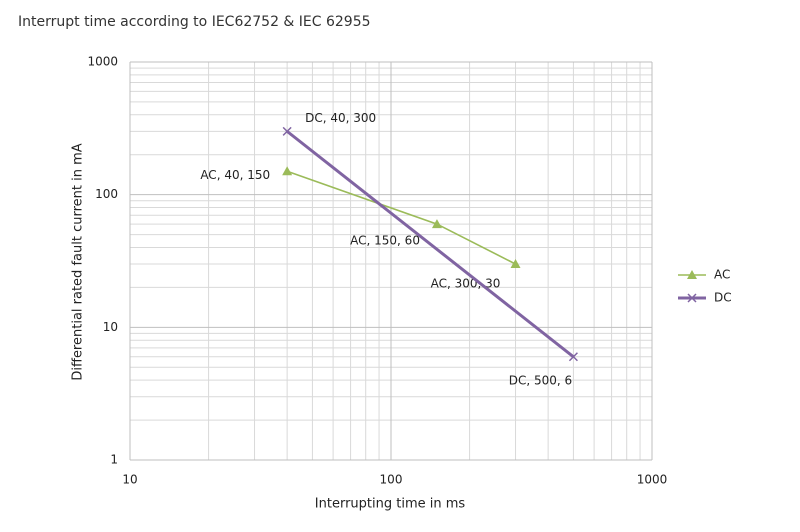 This screenshot has width=800, height=532. Describe the element at coordinates (385, 241) in the screenshot. I see `data-label: AC, 150, 60` at that location.